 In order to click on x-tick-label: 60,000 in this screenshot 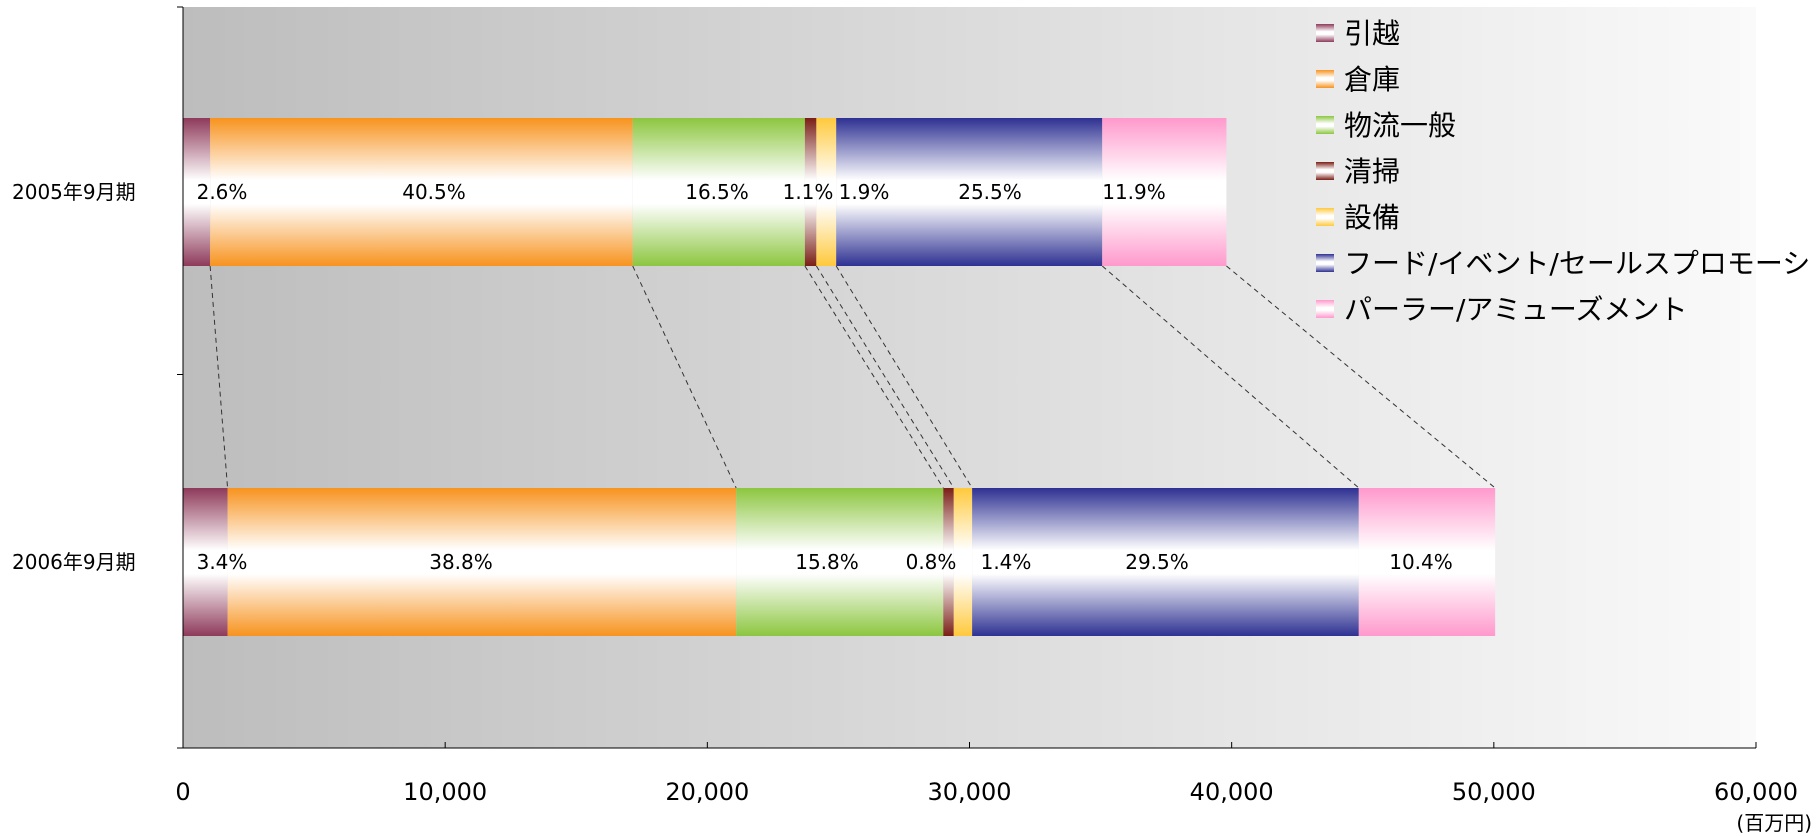, I will do `click(1756, 792)`.